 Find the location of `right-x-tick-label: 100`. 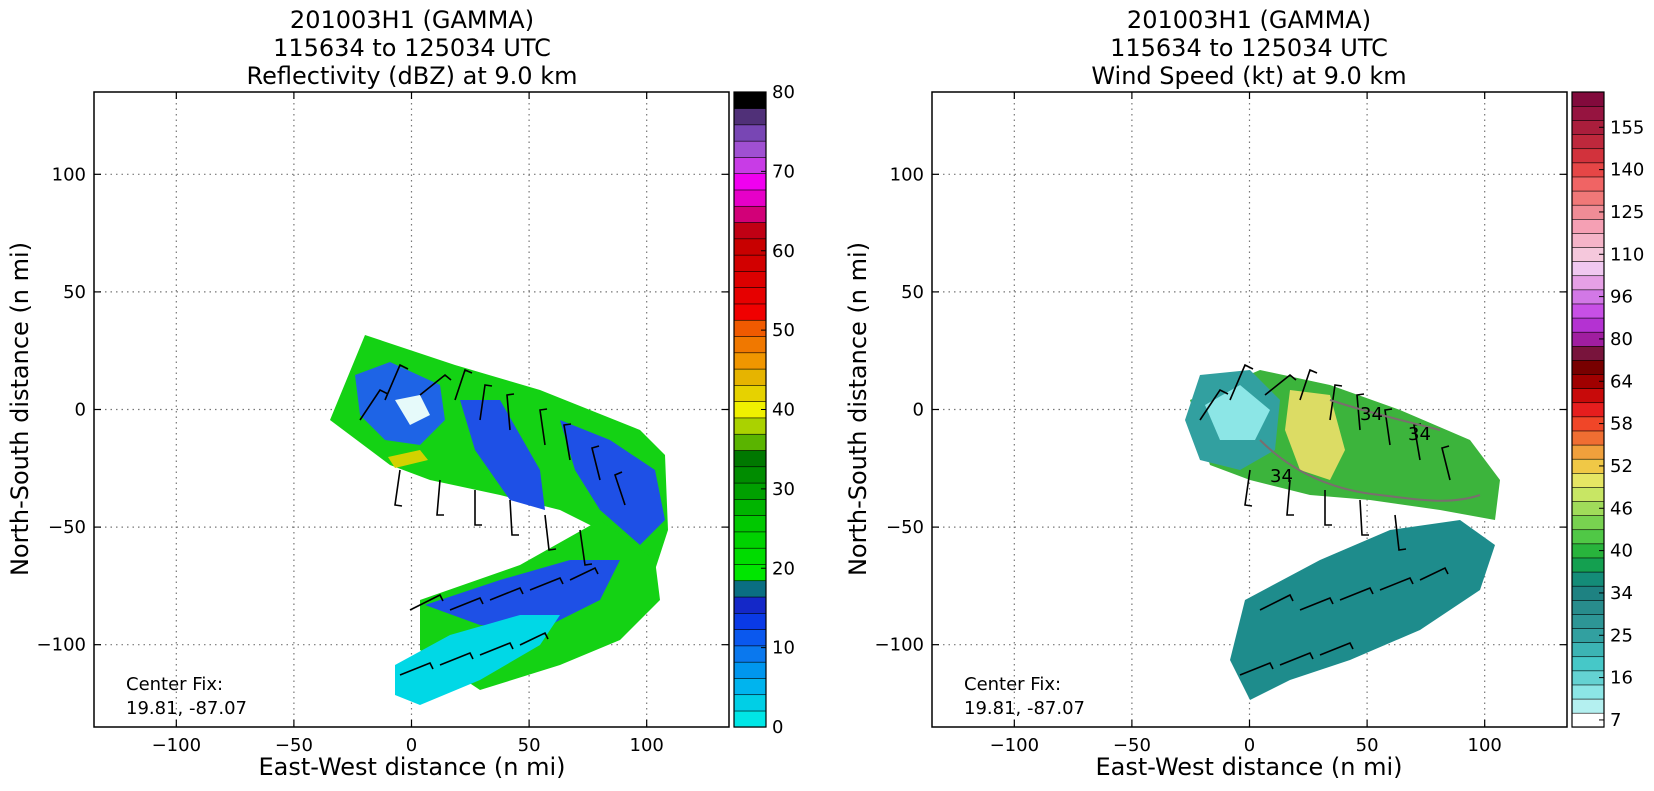

right-x-tick-label: 100 is located at coordinates (1485, 745).